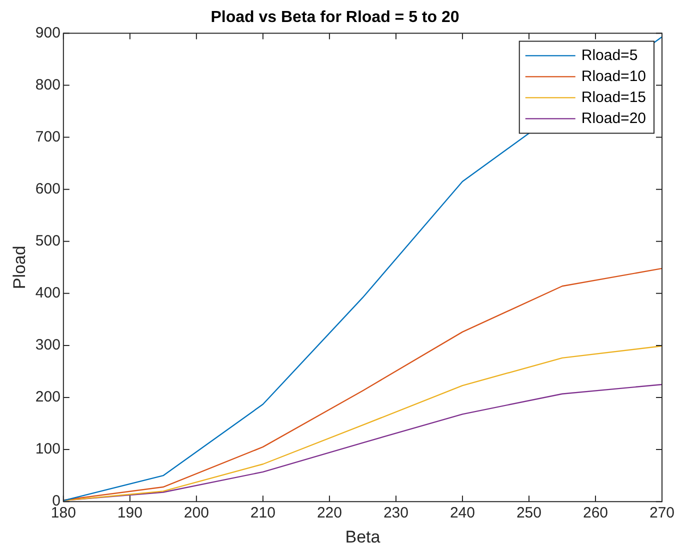 The width and height of the screenshot is (678, 554). I want to click on y-tick-label: 400, so click(47, 293).